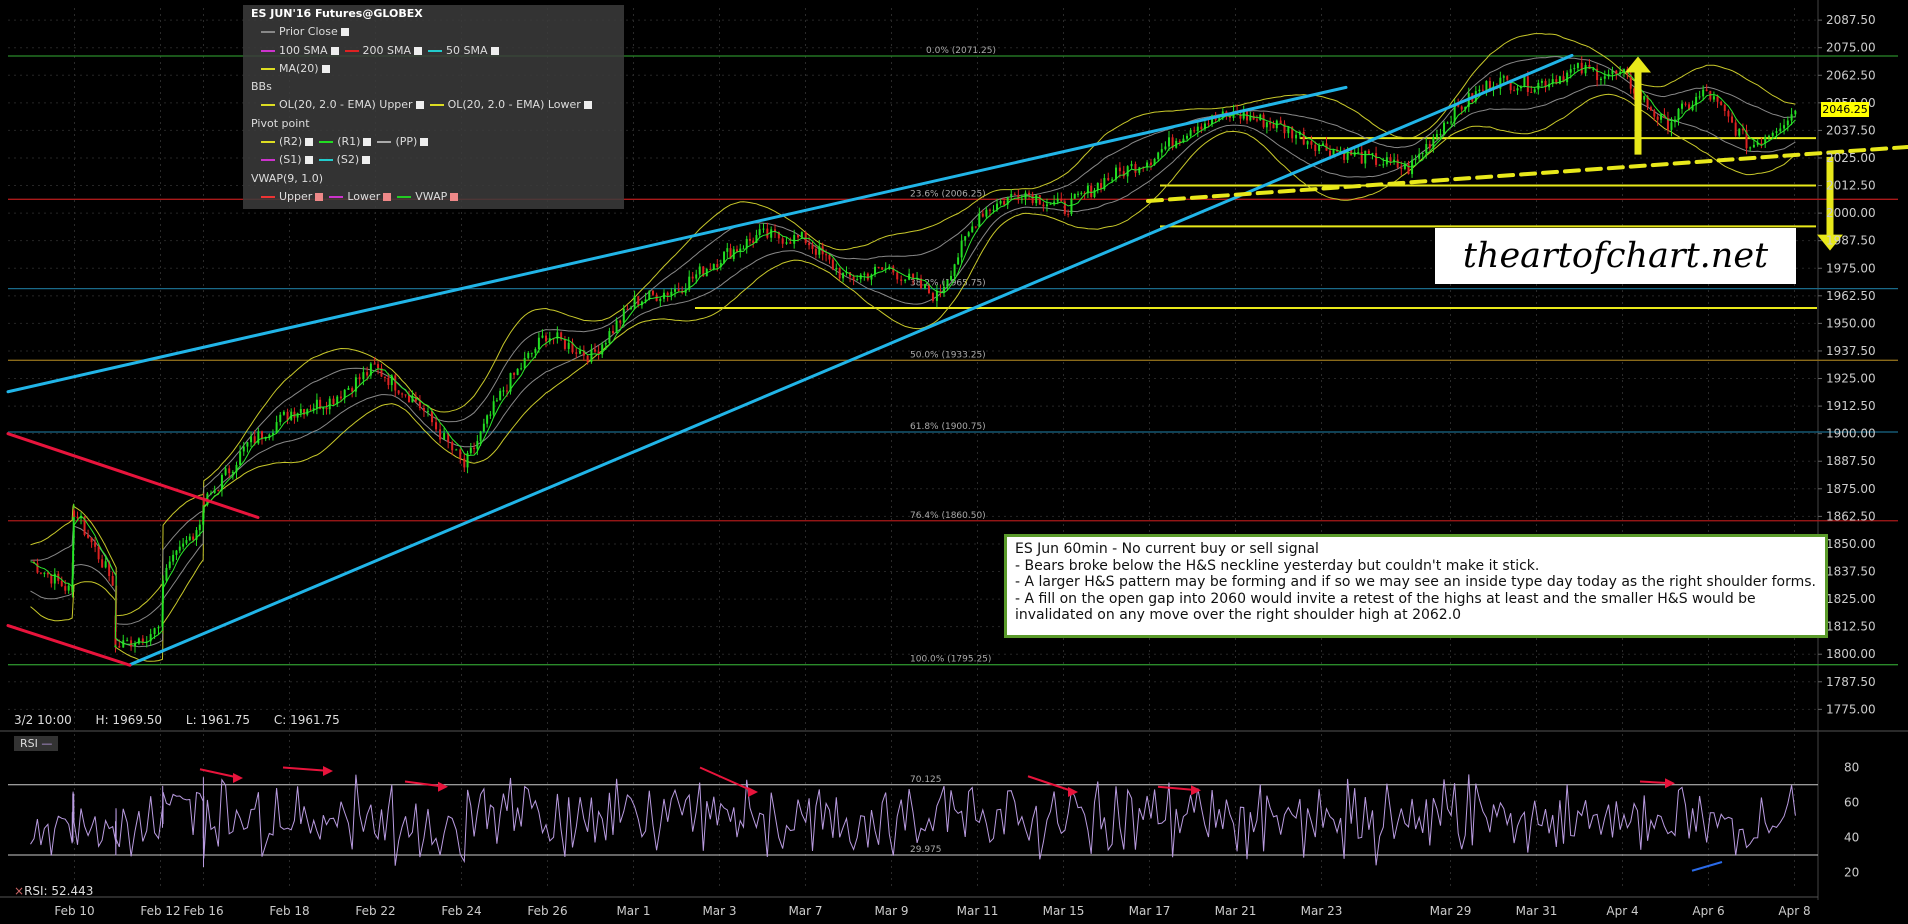 The image size is (1908, 924). Describe the element at coordinates (433, 160) in the screenshot. I see `legend-pivot-s: (S1) (S2)` at that location.